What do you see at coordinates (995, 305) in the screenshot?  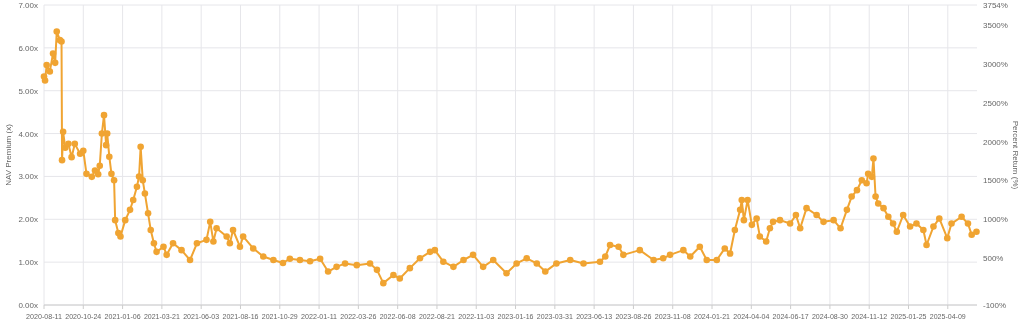 I see `y2-tick-label: -100%` at bounding box center [995, 305].